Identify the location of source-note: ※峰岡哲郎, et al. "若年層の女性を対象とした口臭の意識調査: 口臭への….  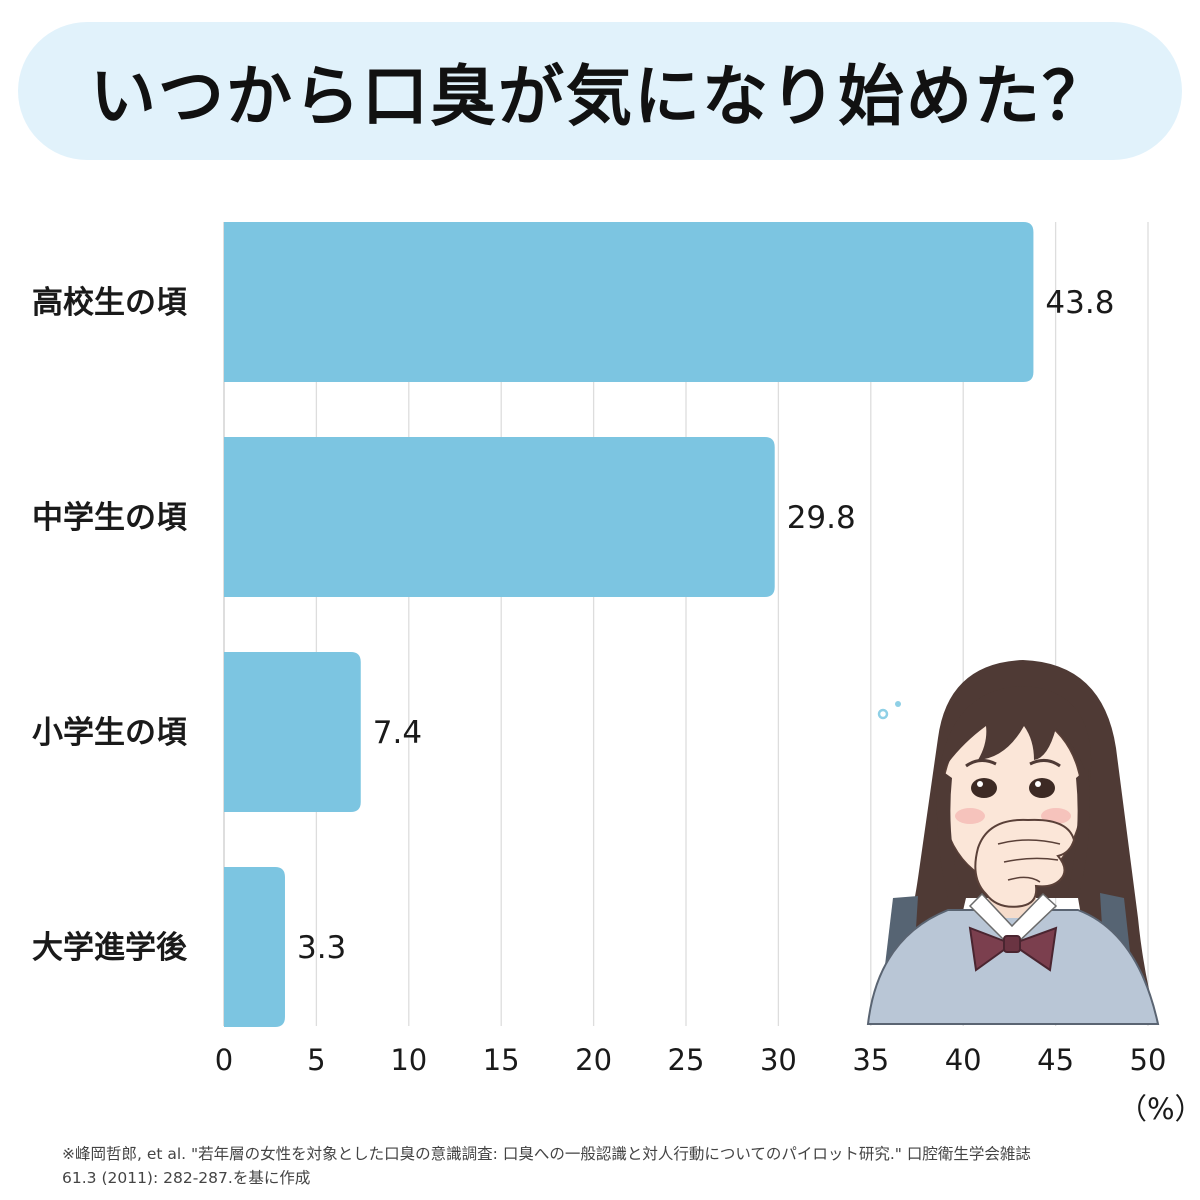
(617, 1166).